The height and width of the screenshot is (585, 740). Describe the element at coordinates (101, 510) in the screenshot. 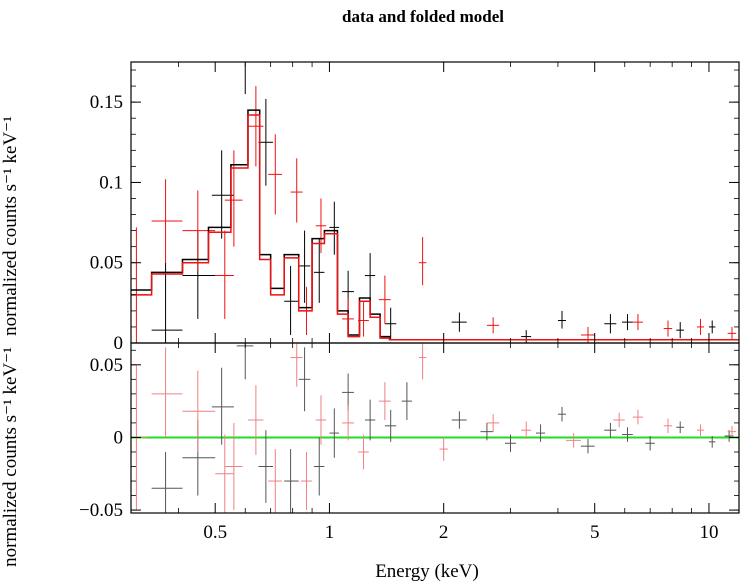

I see `y-tick-label: −0.05` at that location.